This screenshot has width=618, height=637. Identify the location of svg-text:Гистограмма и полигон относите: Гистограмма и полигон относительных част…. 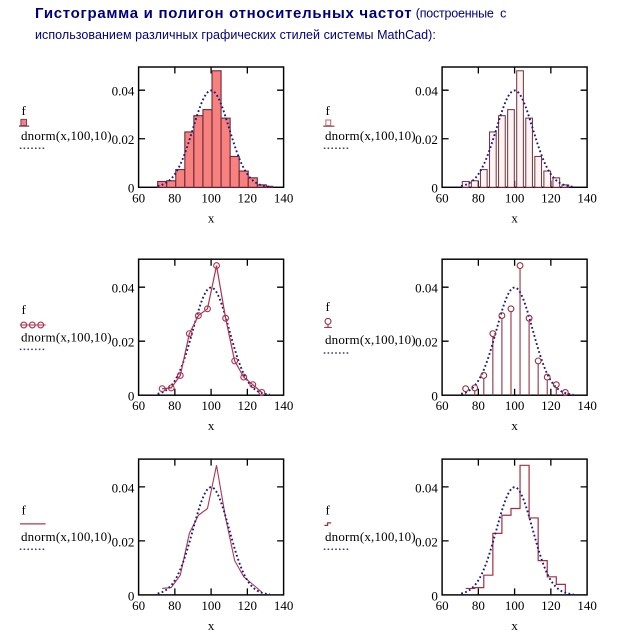
(223, 13).